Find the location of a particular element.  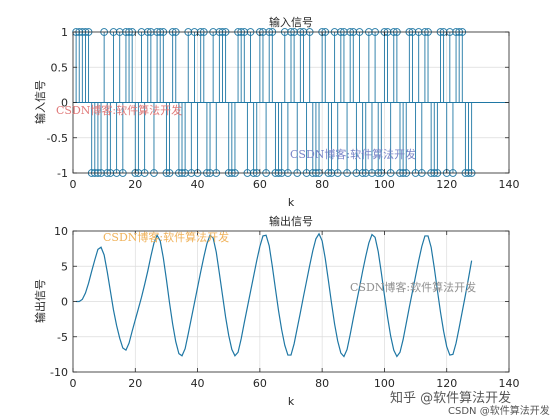

output-xlabel: k is located at coordinates (291, 401).